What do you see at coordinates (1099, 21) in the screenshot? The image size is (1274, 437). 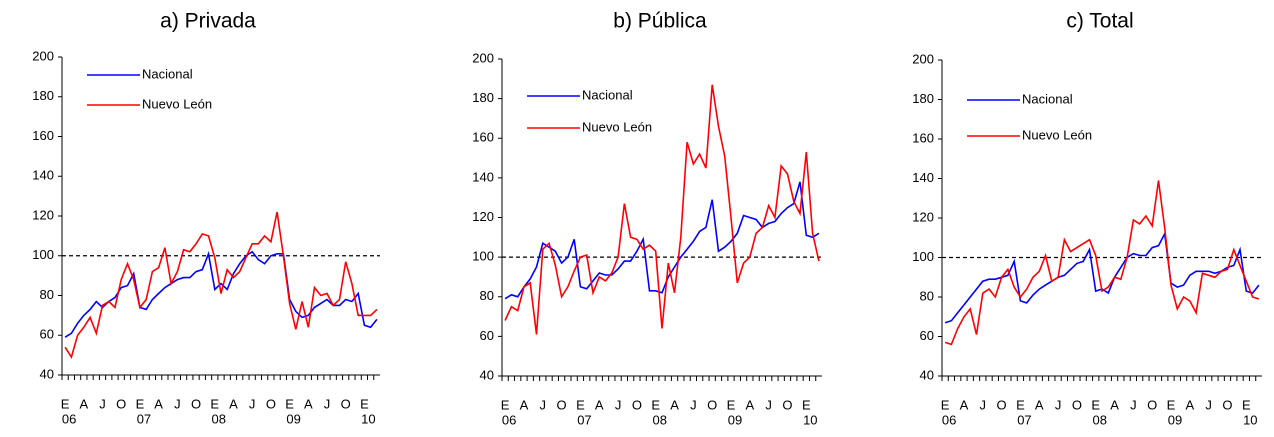 I see `chart-title: c) Total` at bounding box center [1099, 21].